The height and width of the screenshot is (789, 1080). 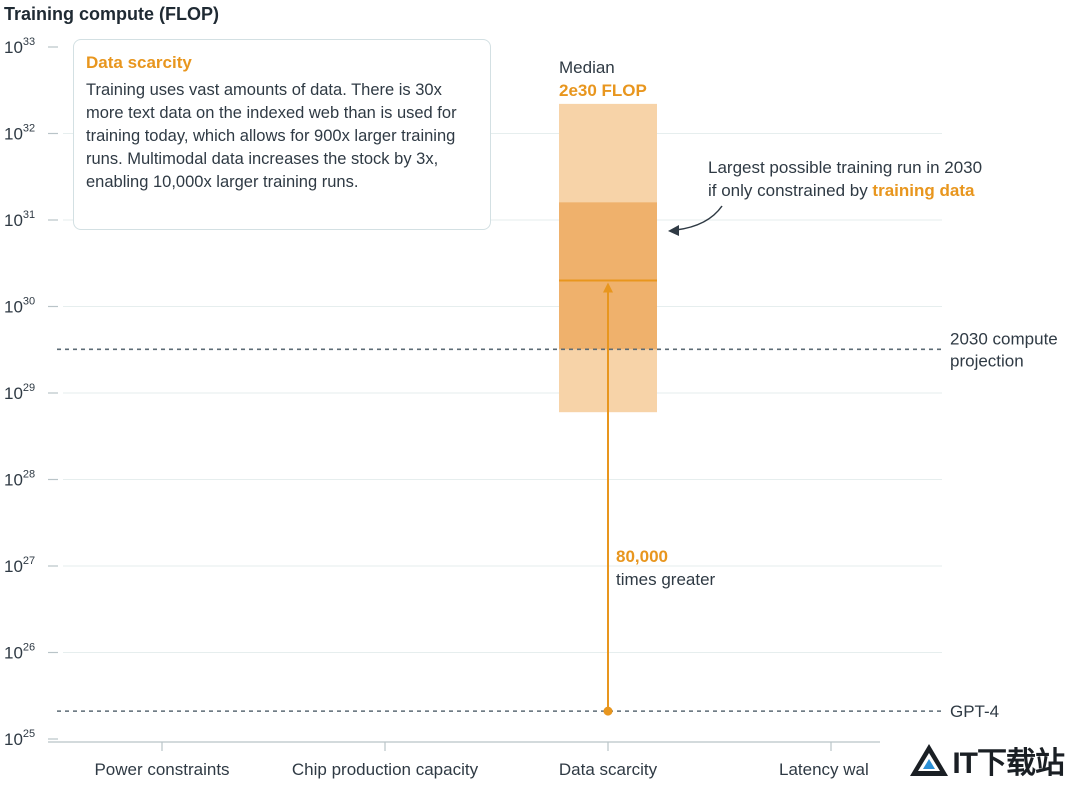 What do you see at coordinates (673, 230) in the screenshot?
I see `annotation-pointer-head` at bounding box center [673, 230].